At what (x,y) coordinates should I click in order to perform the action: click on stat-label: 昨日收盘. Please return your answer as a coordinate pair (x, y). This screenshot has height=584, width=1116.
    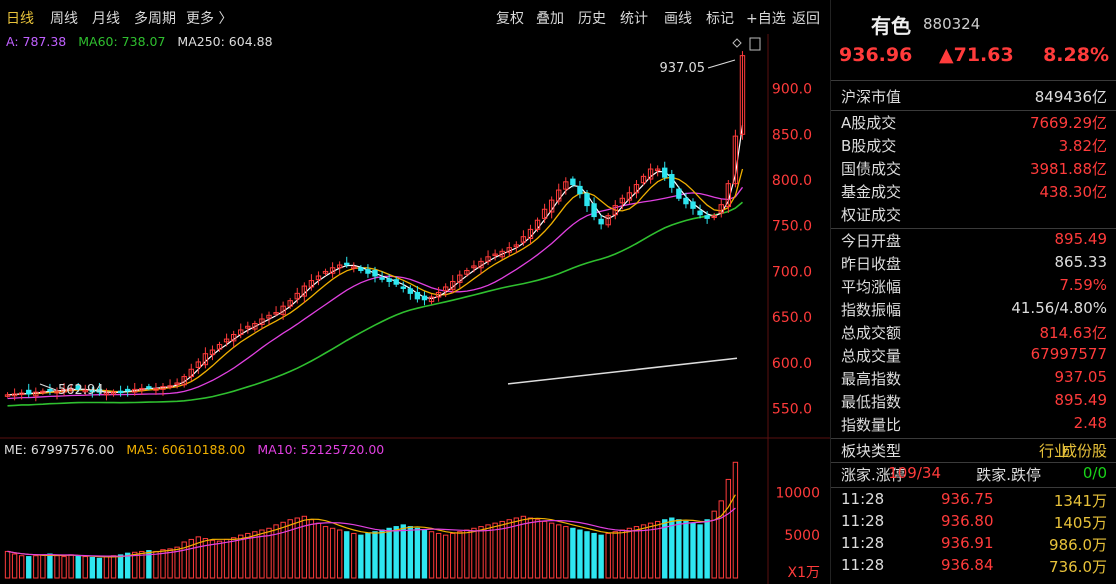
    Looking at the image, I should click on (871, 264).